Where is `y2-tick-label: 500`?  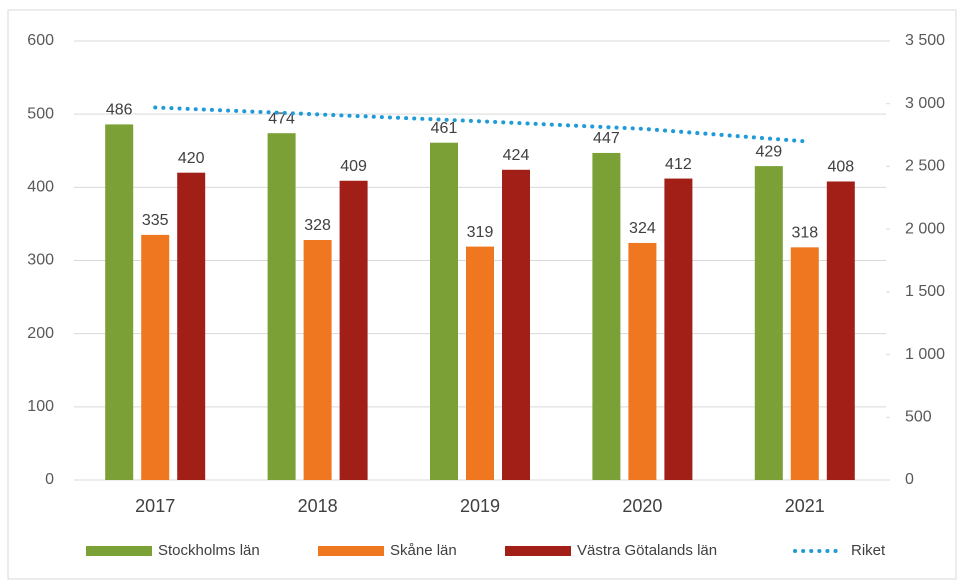 y2-tick-label: 500 is located at coordinates (918, 417).